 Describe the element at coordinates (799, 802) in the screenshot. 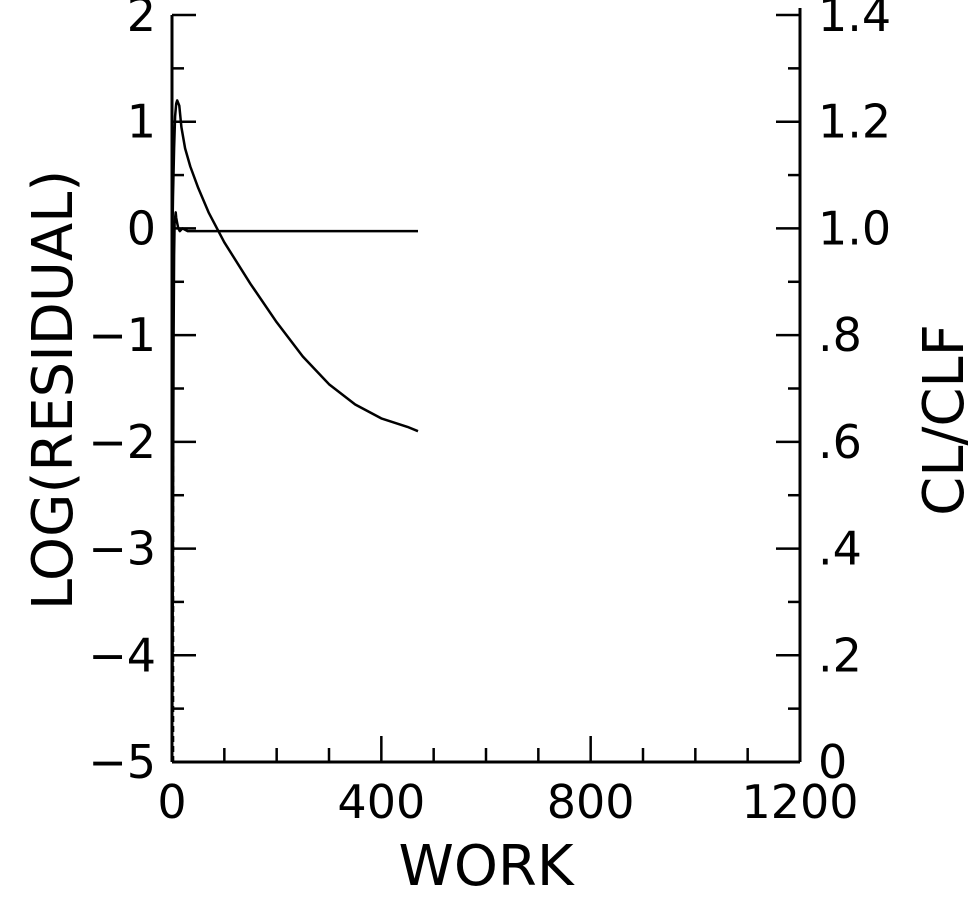

I see `x-tick-label: 1200` at that location.